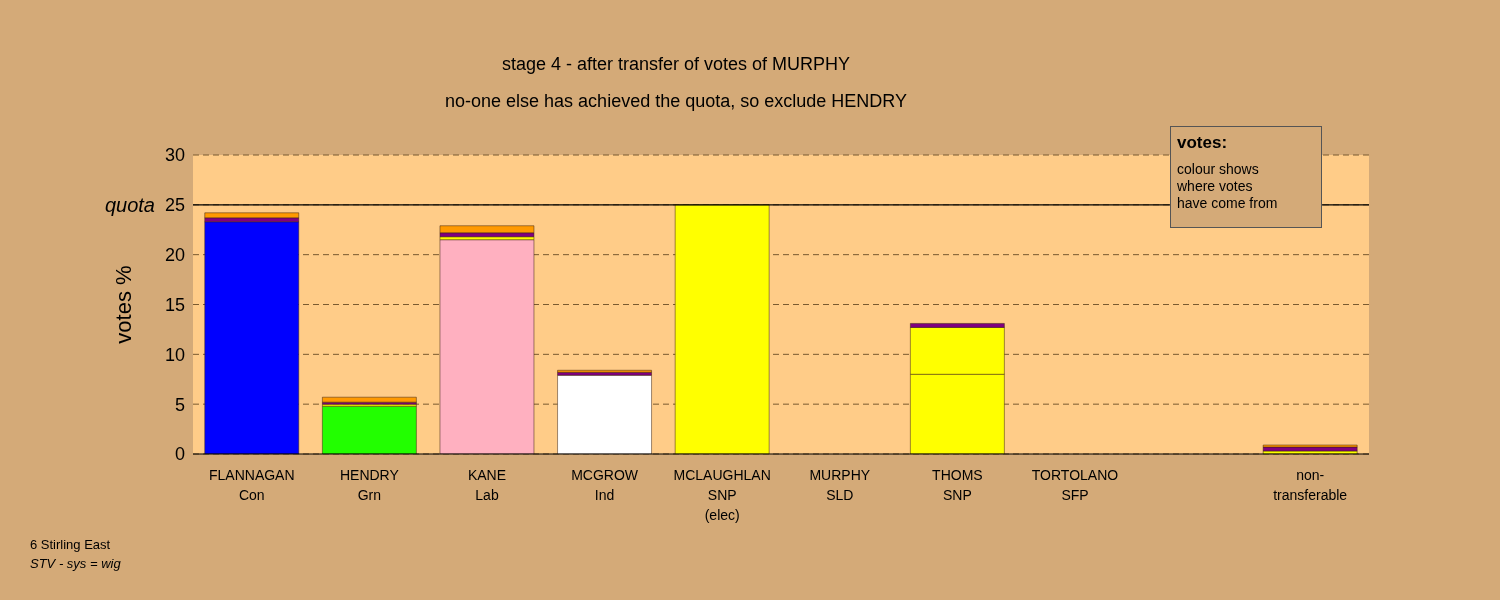 The height and width of the screenshot is (600, 1500). Describe the element at coordinates (676, 101) in the screenshot. I see `chart-subtitle: no-one else has achieved the quota, so exclude HENDRY` at that location.